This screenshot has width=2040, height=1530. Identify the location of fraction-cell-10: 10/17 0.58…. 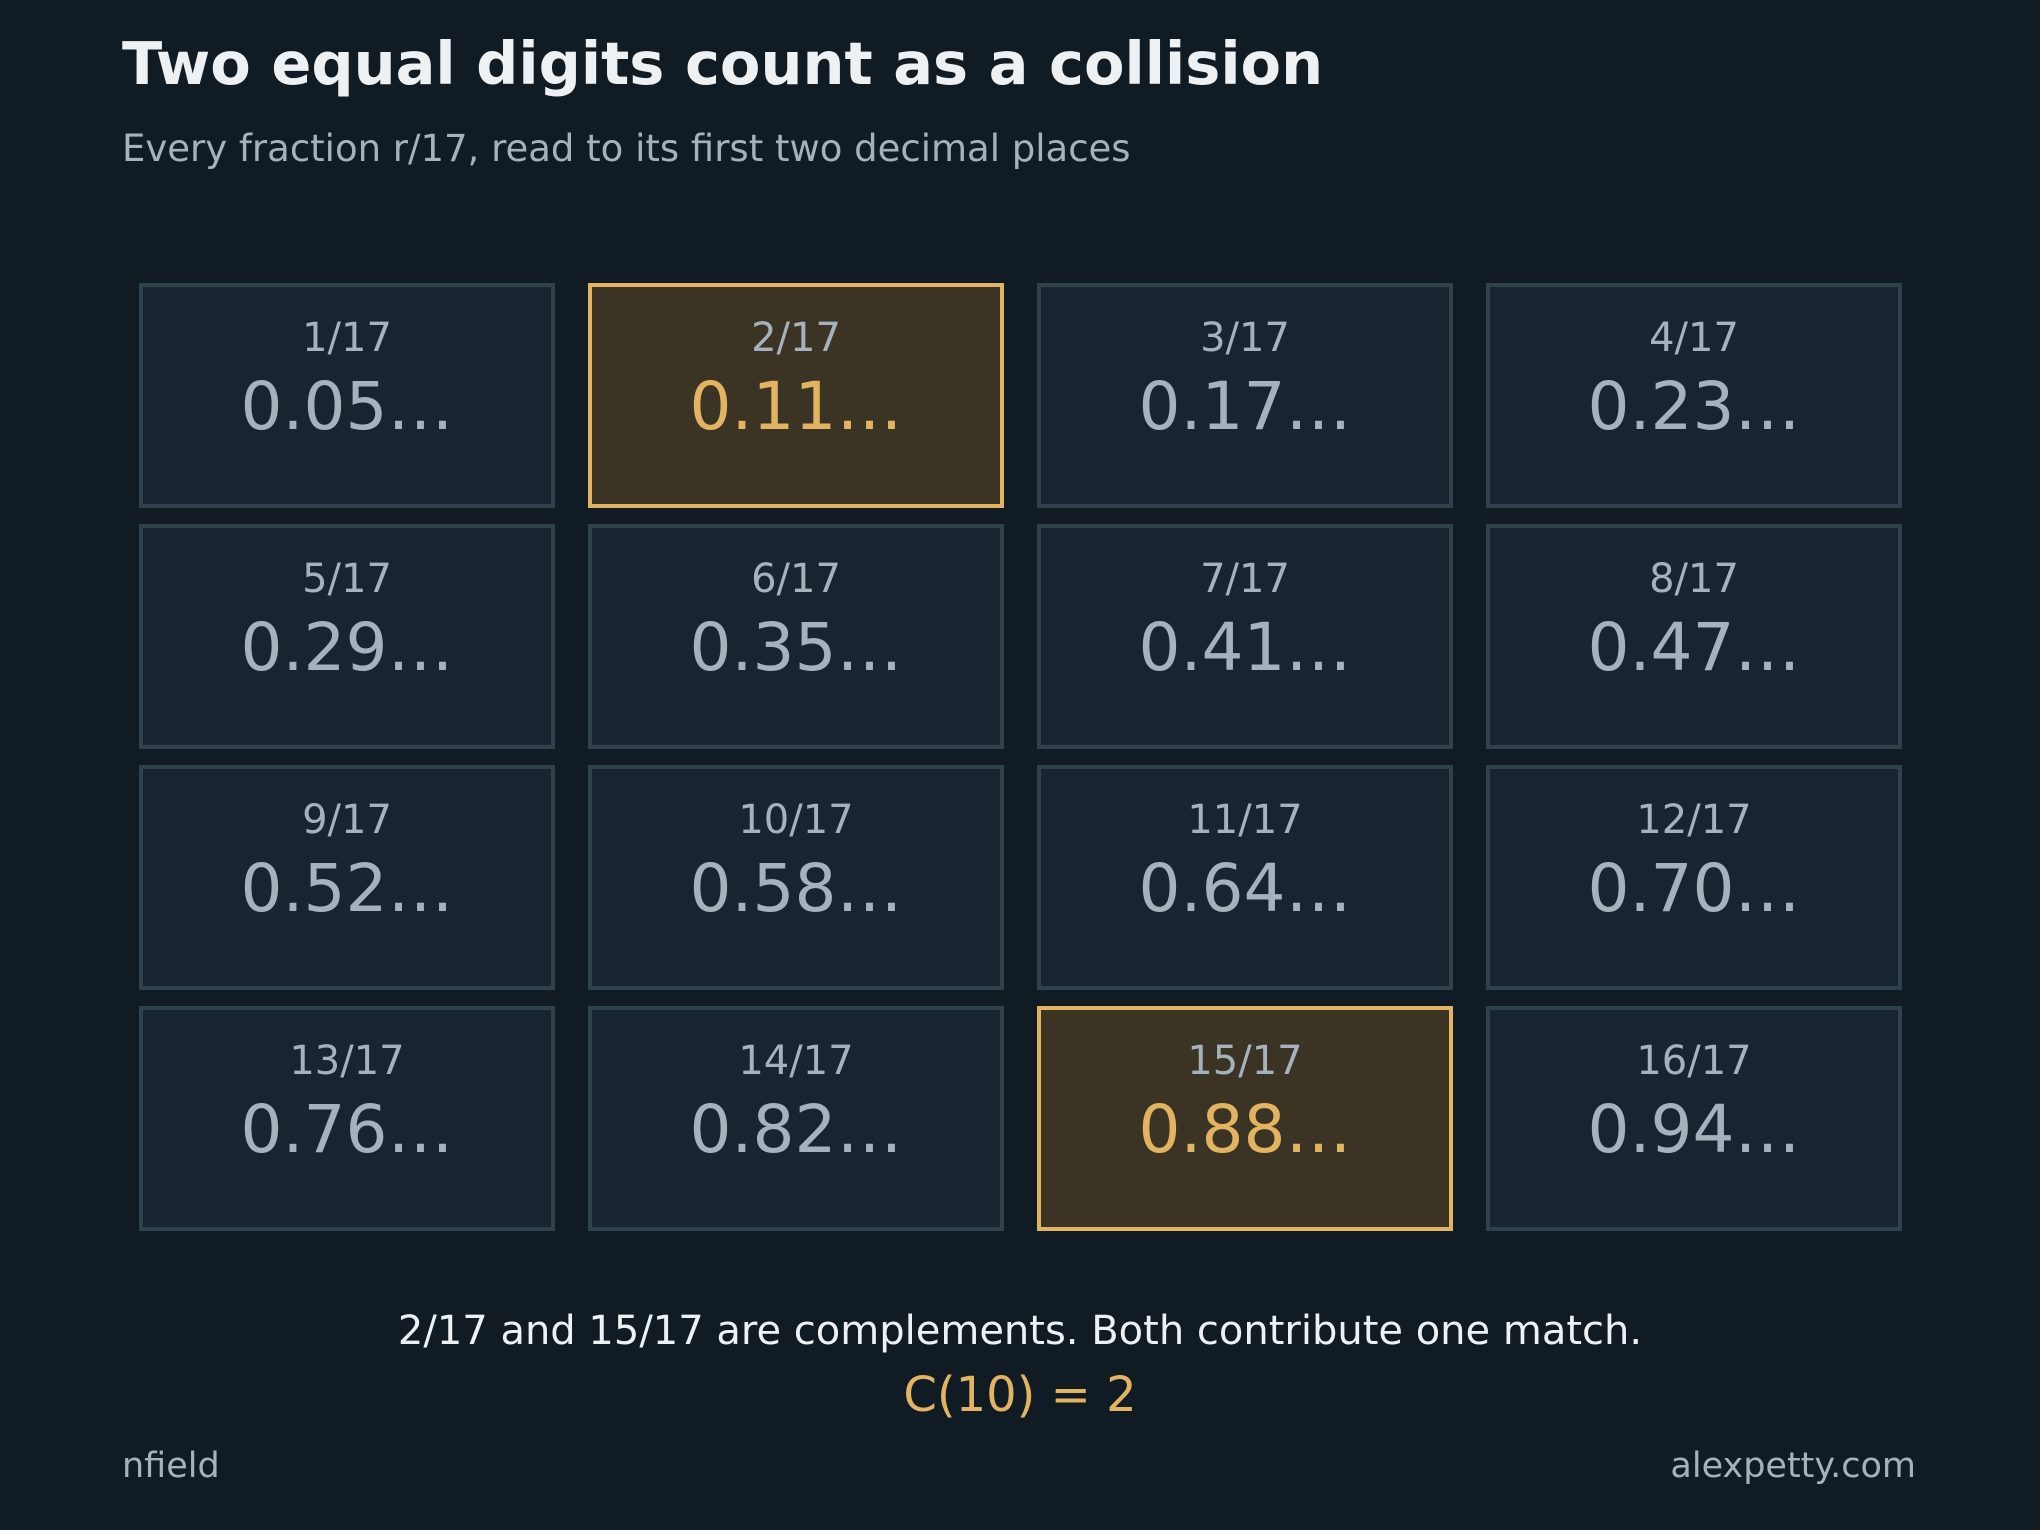
(796, 877).